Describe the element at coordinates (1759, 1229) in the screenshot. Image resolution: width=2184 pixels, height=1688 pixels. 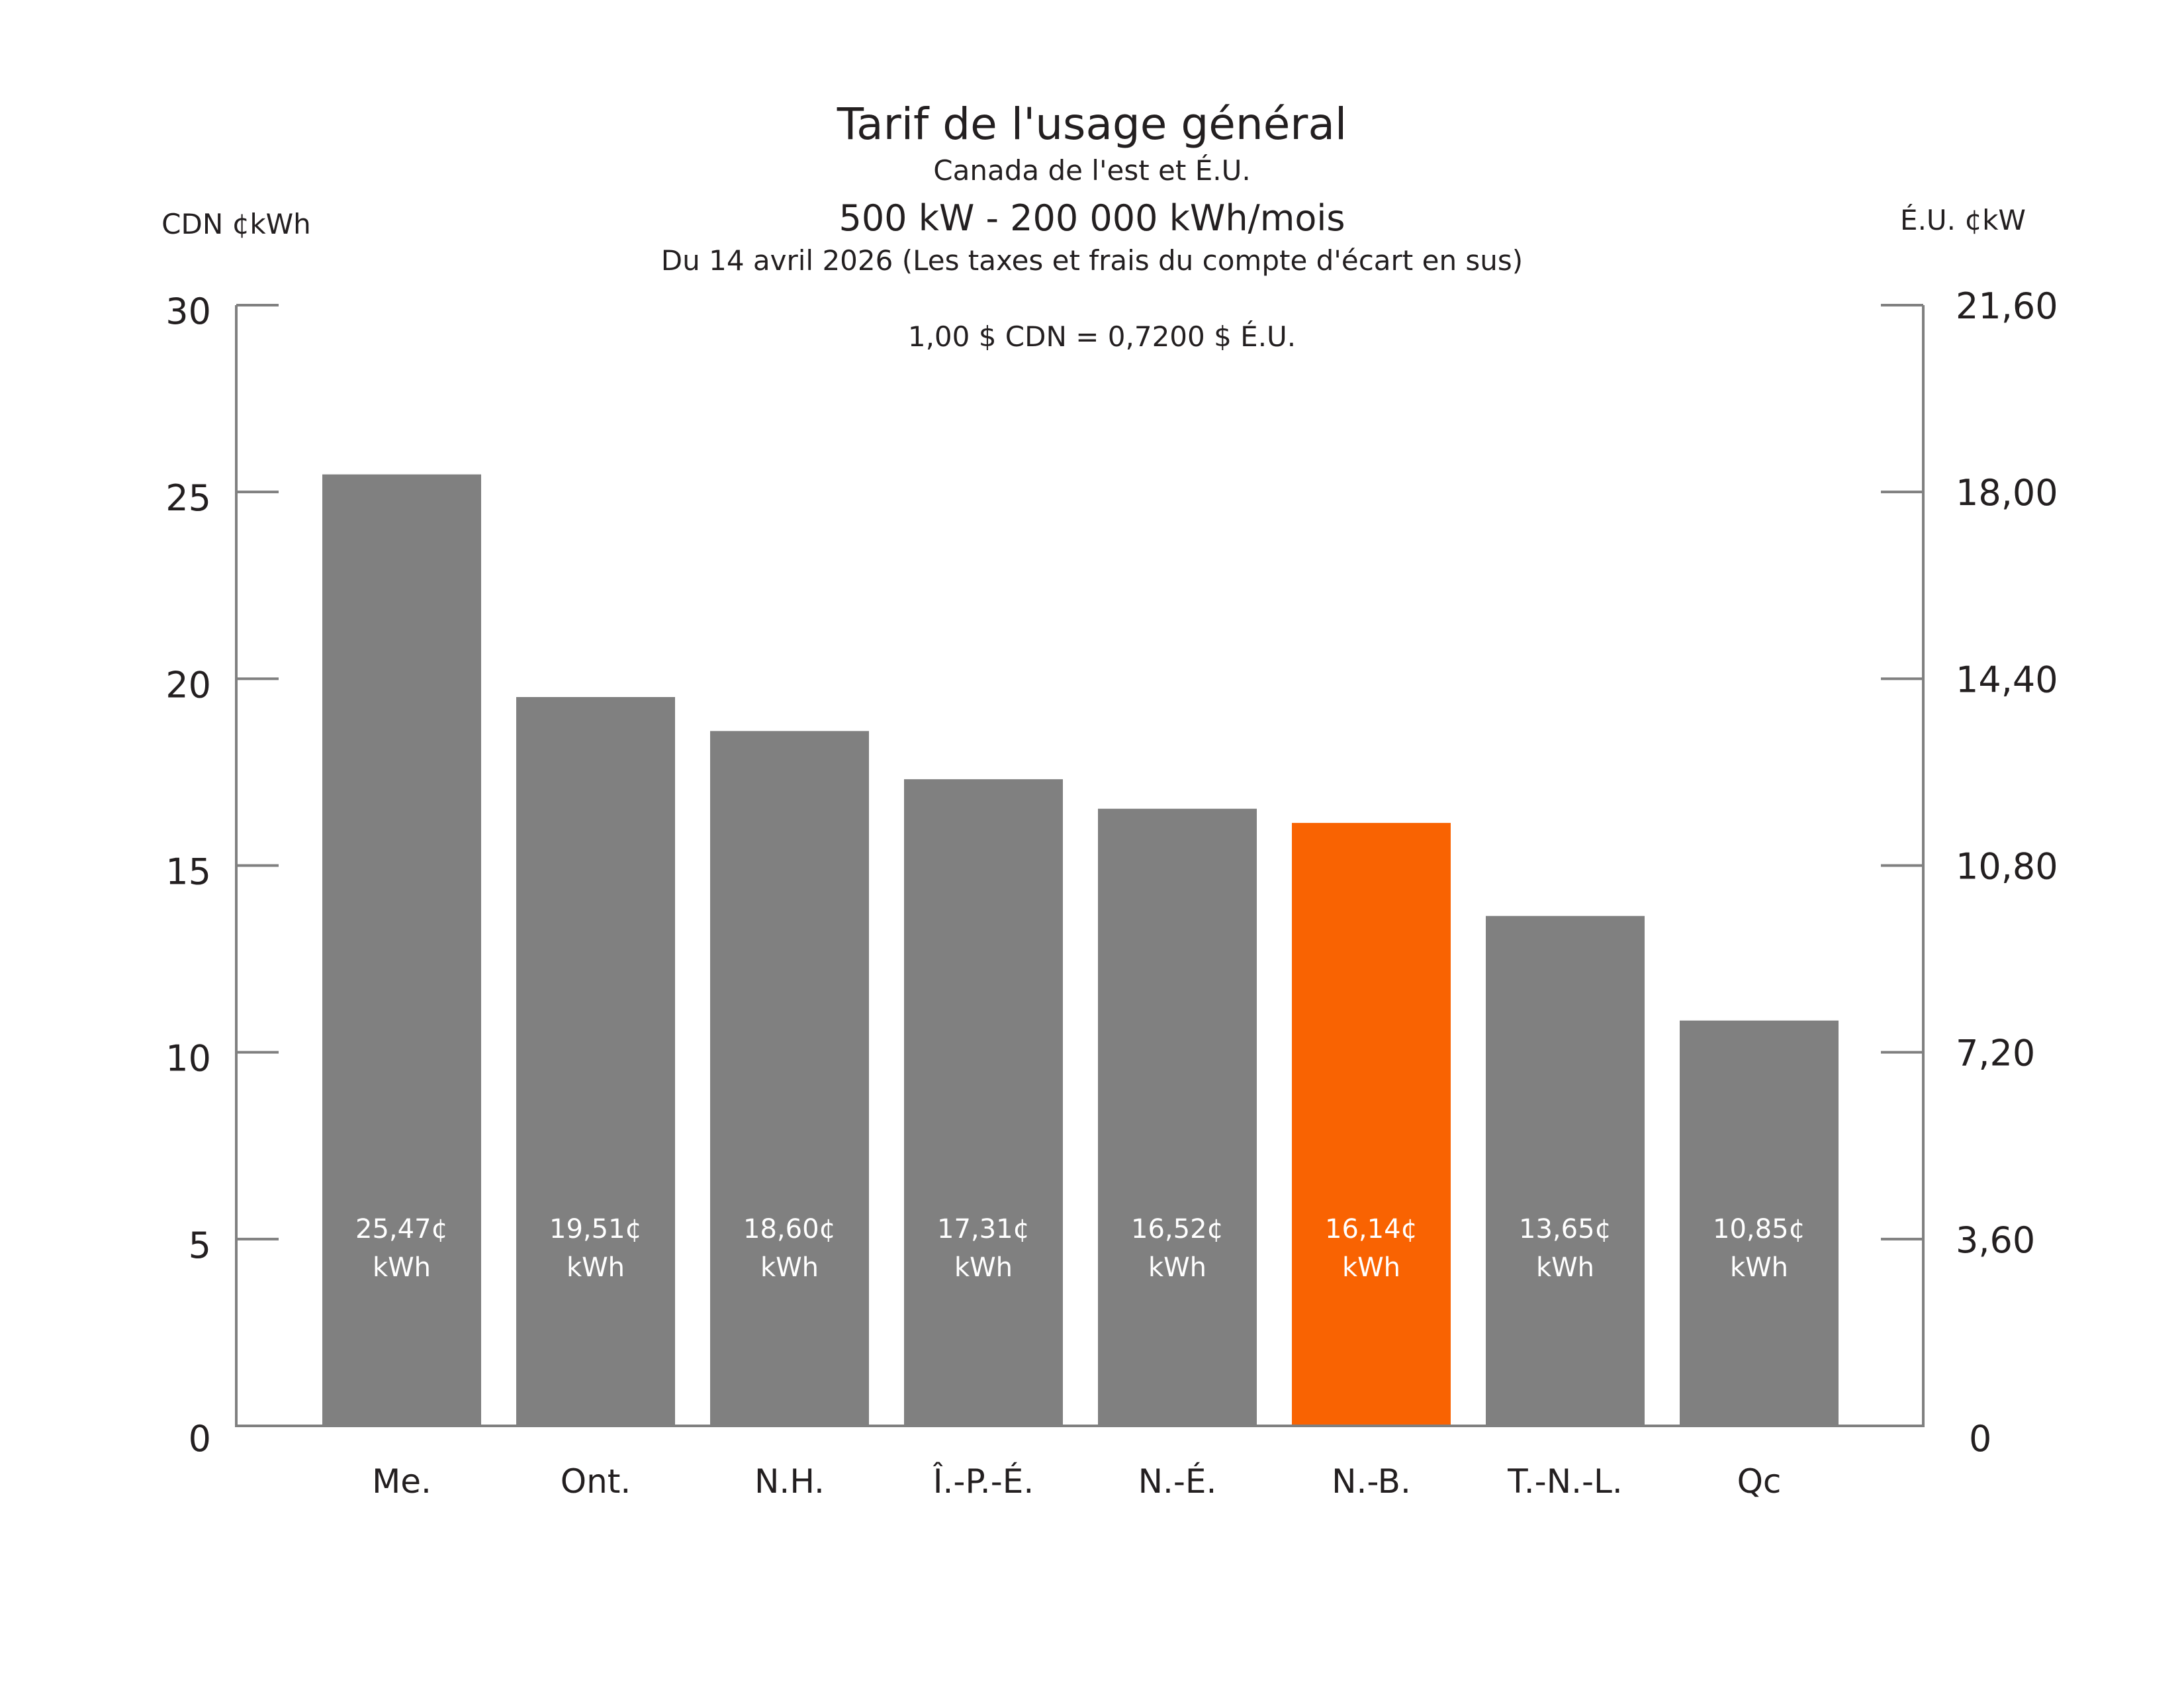
I see `bar-value-label: 10,85¢` at that location.